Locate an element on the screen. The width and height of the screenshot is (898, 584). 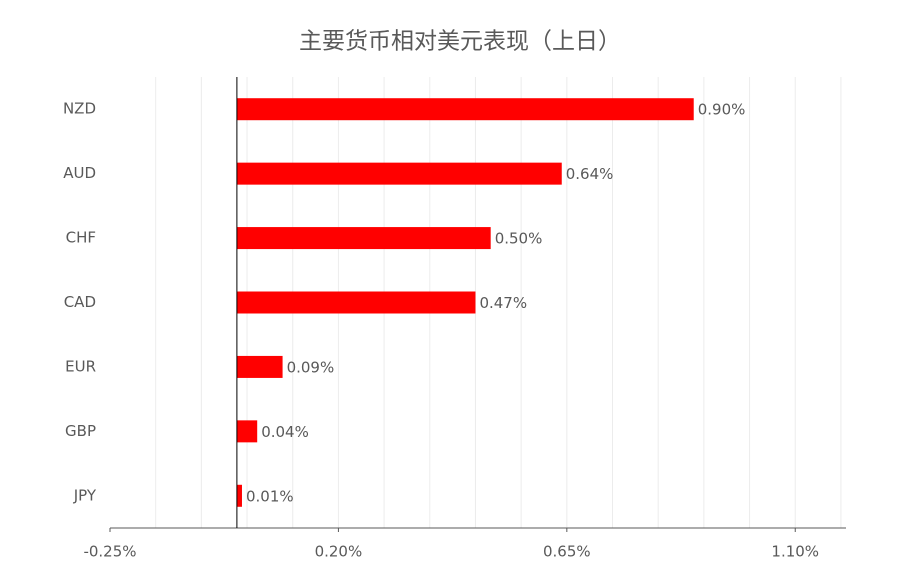
y-tick-label: JPY is located at coordinates (85, 495).